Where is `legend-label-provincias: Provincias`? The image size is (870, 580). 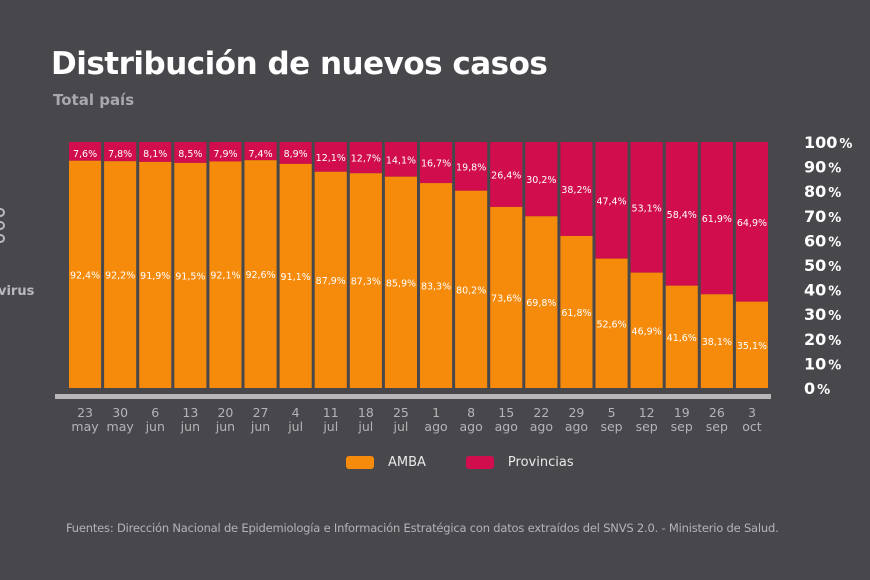 legend-label-provincias: Provincias is located at coordinates (540, 462).